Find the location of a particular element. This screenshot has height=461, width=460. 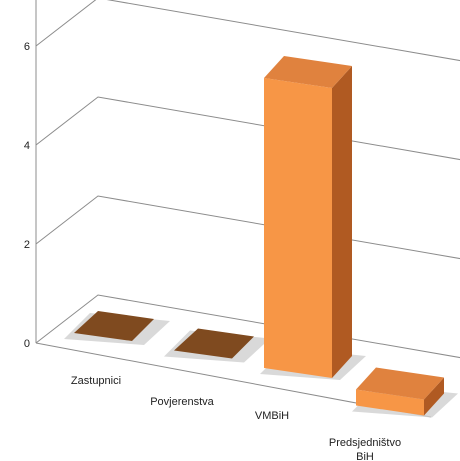

y-tick-label: 6 is located at coordinates (27, 47).